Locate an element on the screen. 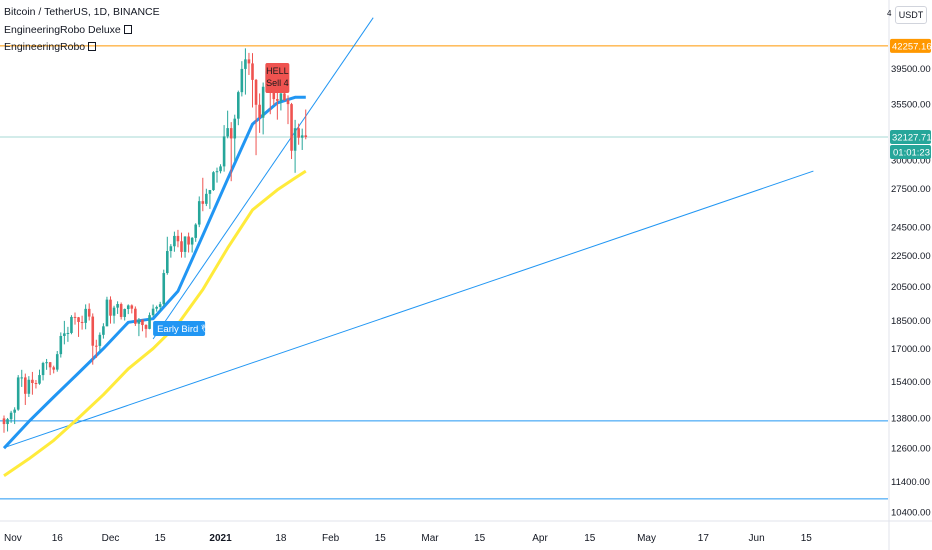 This screenshot has height=550, width=932. x-tick-label: 17 is located at coordinates (704, 538).